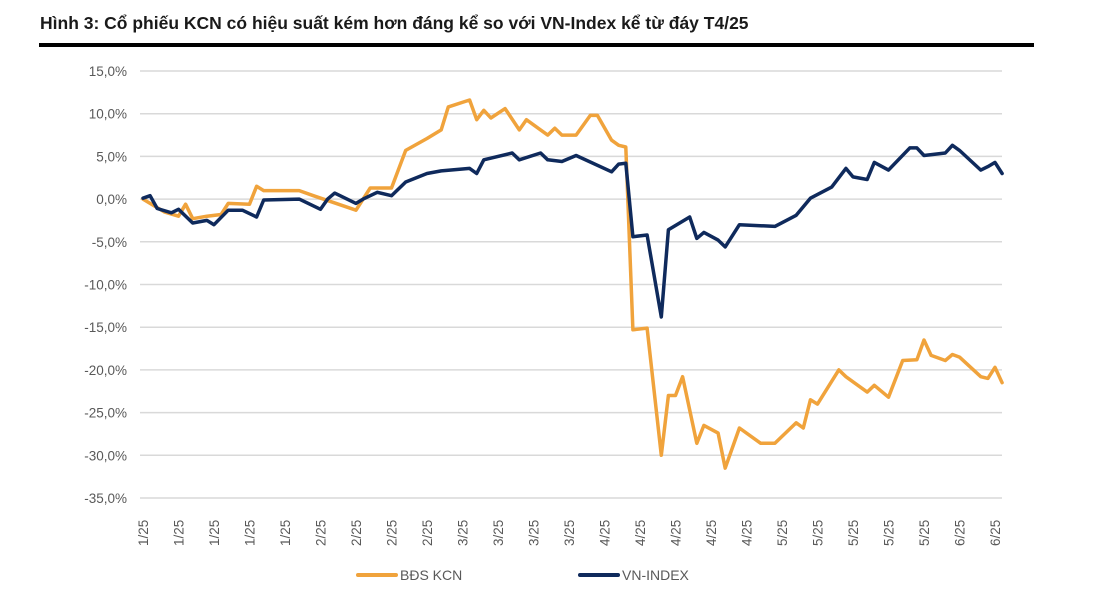 This screenshot has height=596, width=1096. What do you see at coordinates (536, 45) in the screenshot?
I see `title-divider` at bounding box center [536, 45].